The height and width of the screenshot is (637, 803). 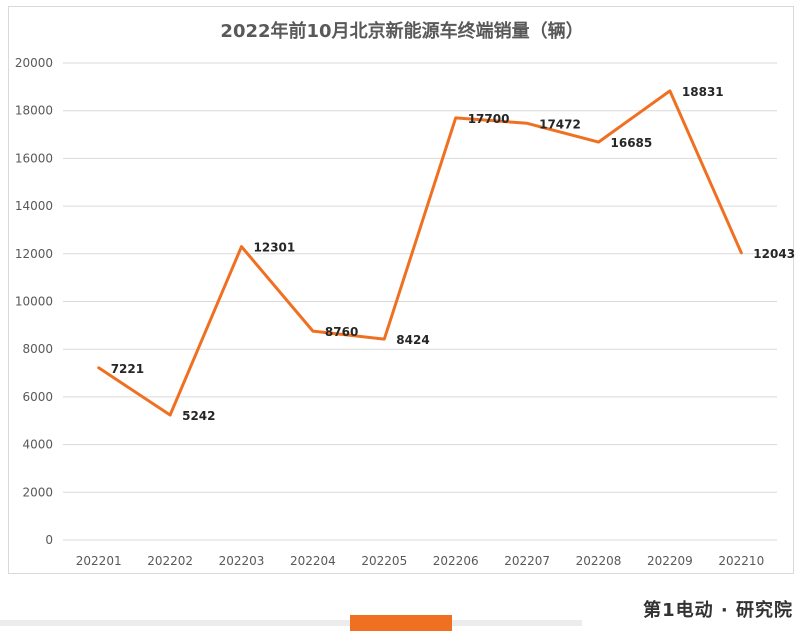 I want to click on x-tick-label: 202202, so click(x=170, y=561).